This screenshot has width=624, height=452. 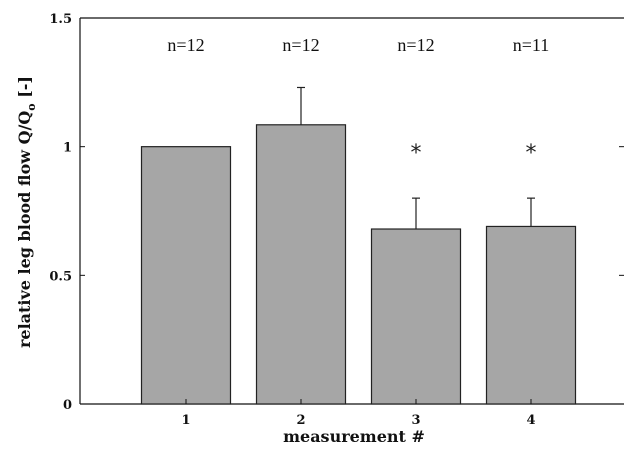 What do you see at coordinates (415, 420) in the screenshot?
I see `x-tick-label: 3` at bounding box center [415, 420].